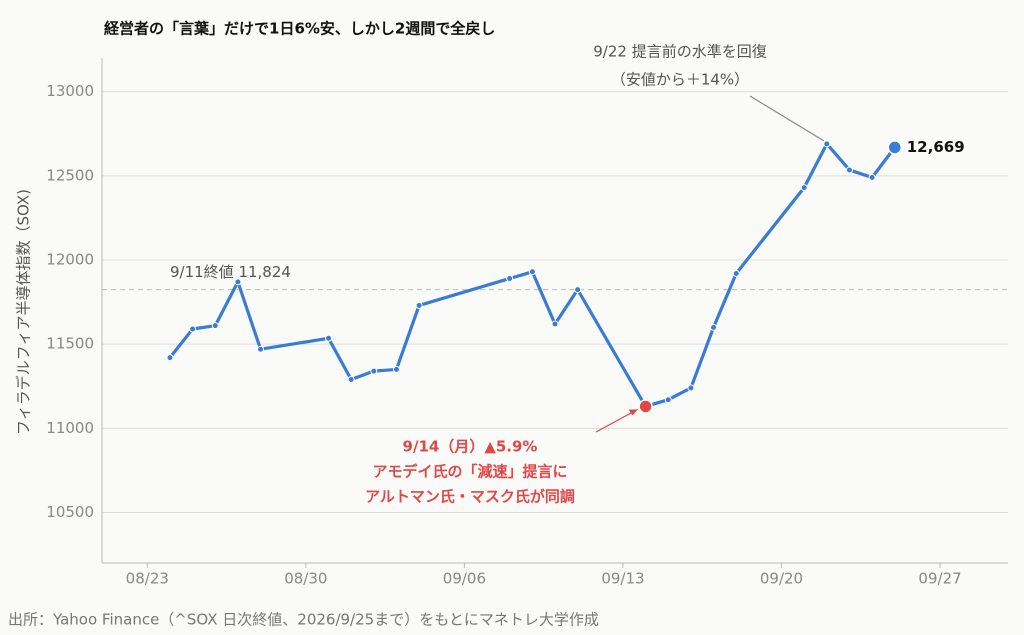 Image resolution: width=1024 pixels, height=635 pixels. Describe the element at coordinates (633, 412) in the screenshot. I see `annotation-arrowhead` at that location.